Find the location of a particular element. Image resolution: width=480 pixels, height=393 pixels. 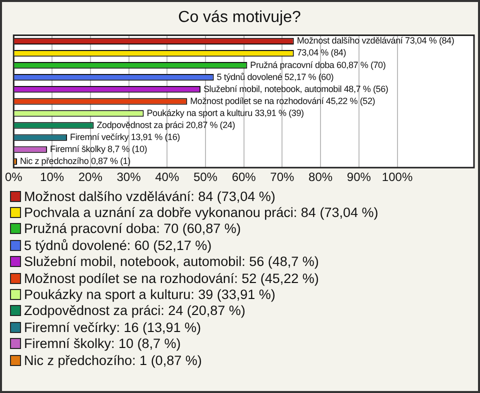

data-label: Služební mobil, notebook, automobil 48,7 % (56) is located at coordinates (295, 89).